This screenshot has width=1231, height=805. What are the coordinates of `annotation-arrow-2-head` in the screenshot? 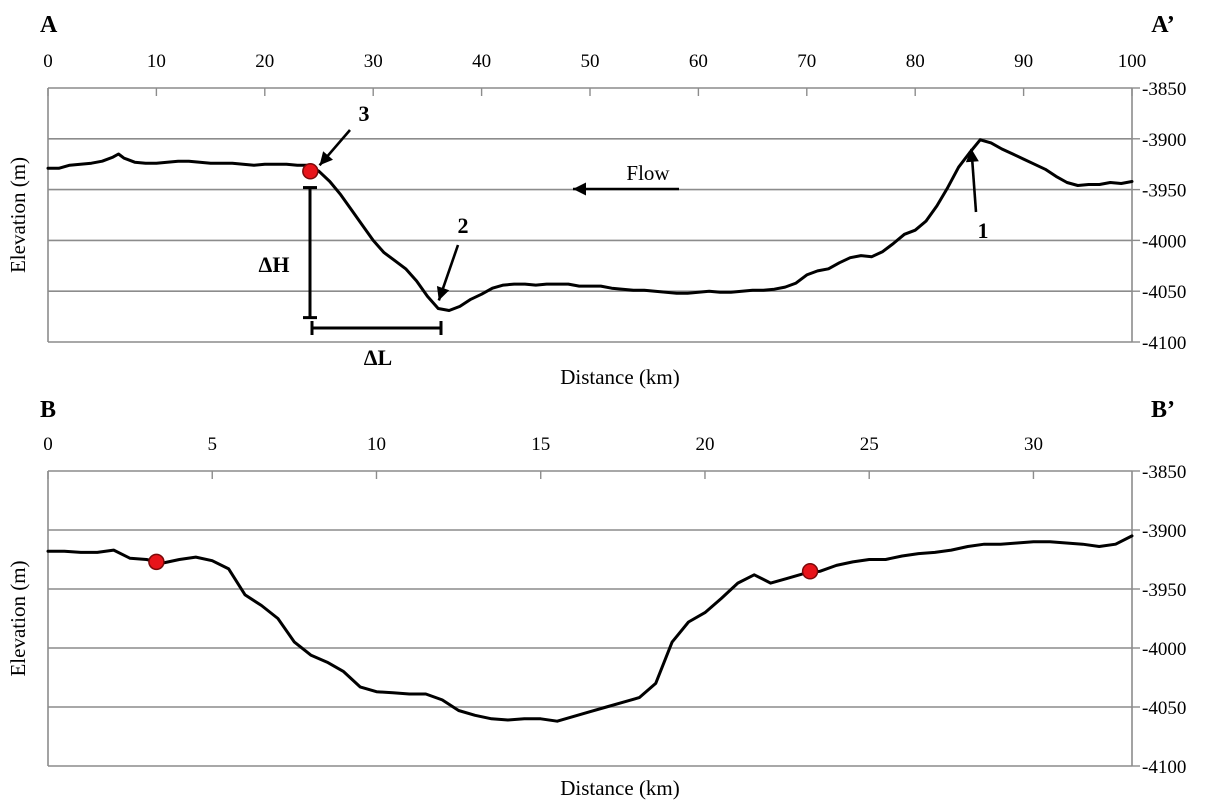 It's located at (443, 293).